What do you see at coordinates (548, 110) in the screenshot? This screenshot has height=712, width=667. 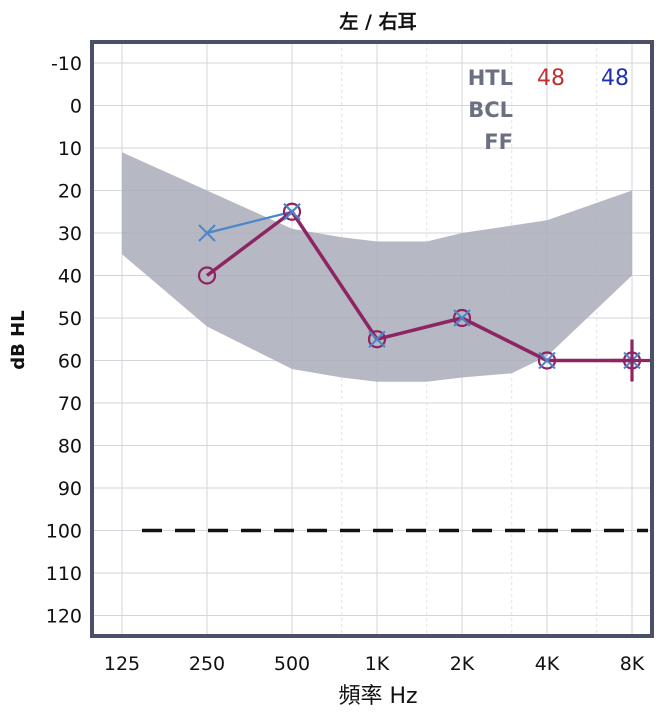 I see `legend: HTL 48 48 BCL FF` at bounding box center [548, 110].